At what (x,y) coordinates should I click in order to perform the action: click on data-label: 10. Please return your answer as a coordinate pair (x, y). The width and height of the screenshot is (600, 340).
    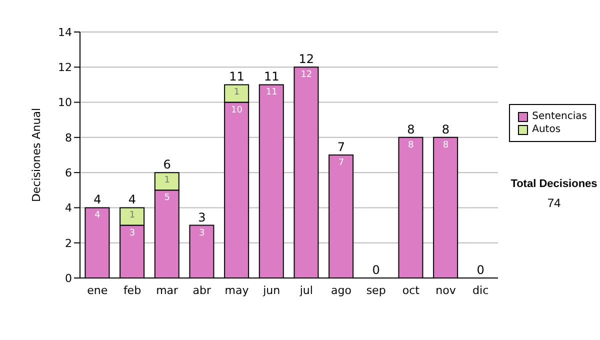
    Looking at the image, I should click on (237, 110).